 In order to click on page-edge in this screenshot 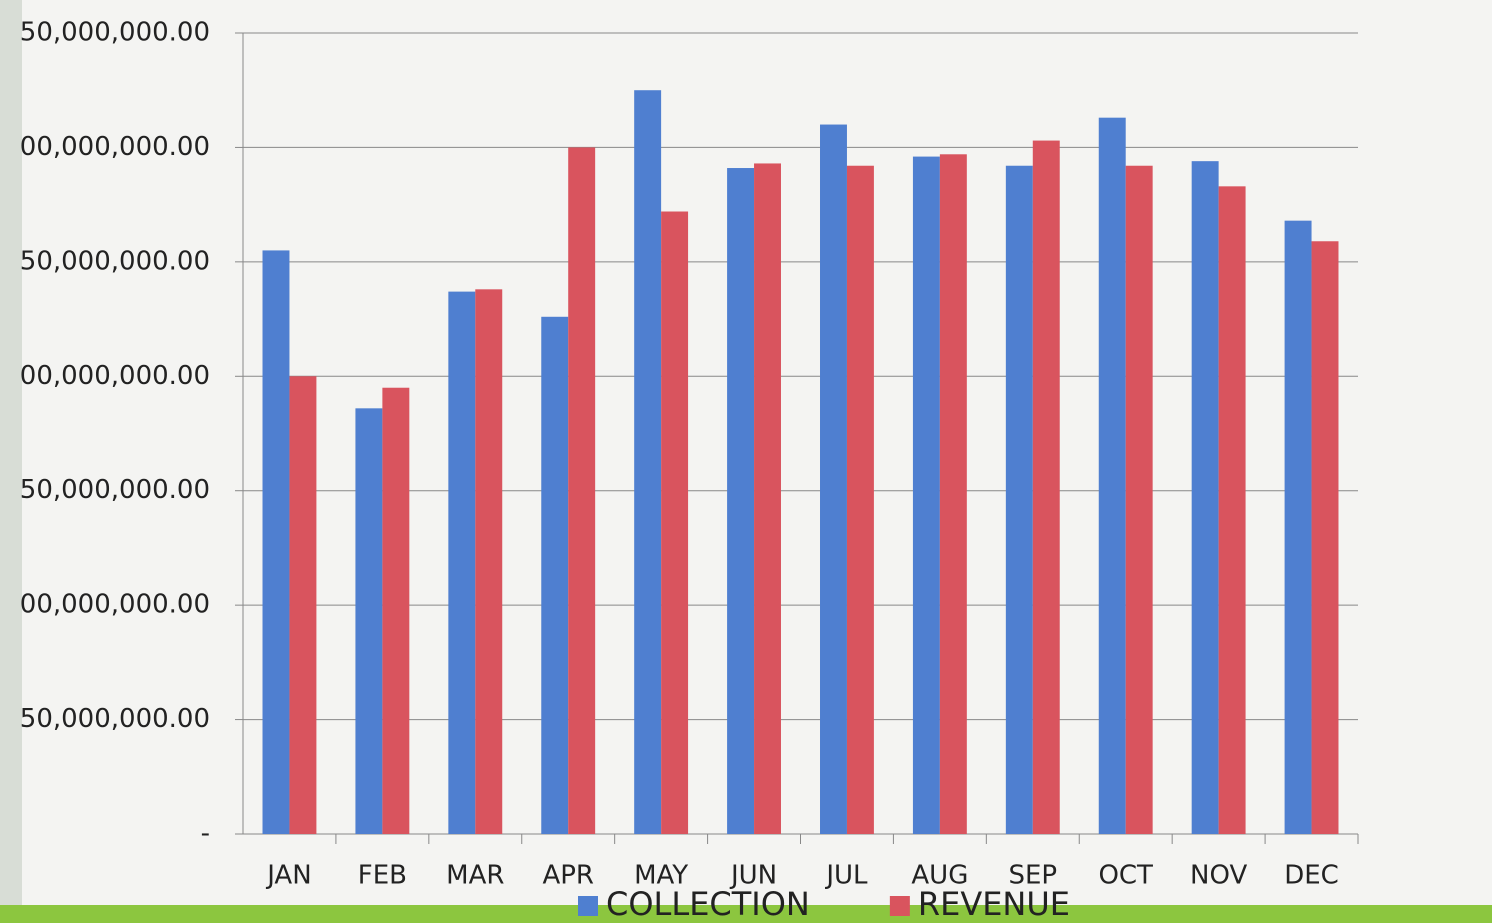, I will do `click(11, 461)`.